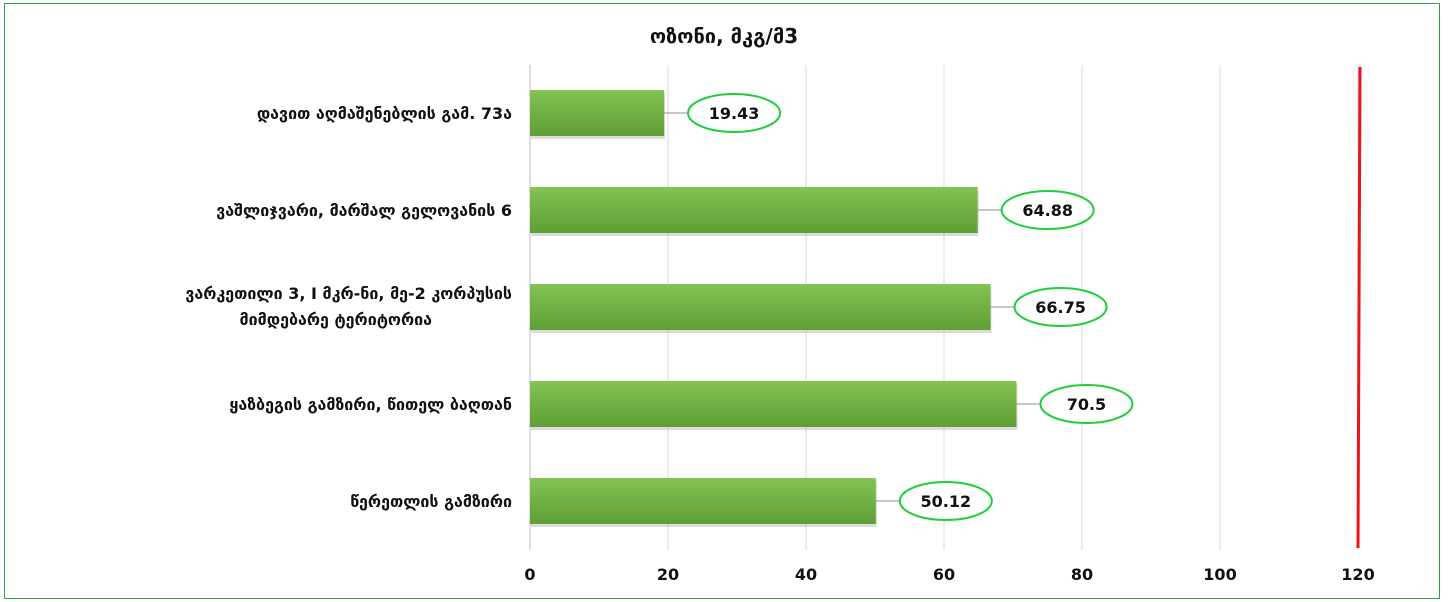  What do you see at coordinates (1082, 574) in the screenshot?
I see `x-tick-label: 80` at bounding box center [1082, 574].